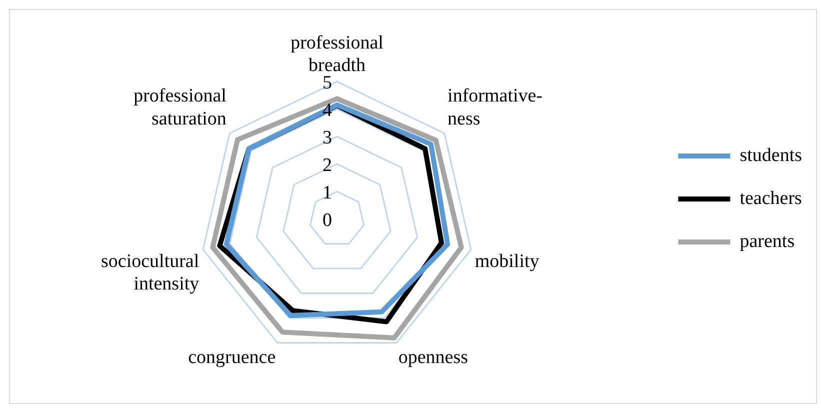 Image resolution: width=822 pixels, height=408 pixels. Describe the element at coordinates (327, 165) in the screenshot. I see `y-tick-label: 2` at that location.